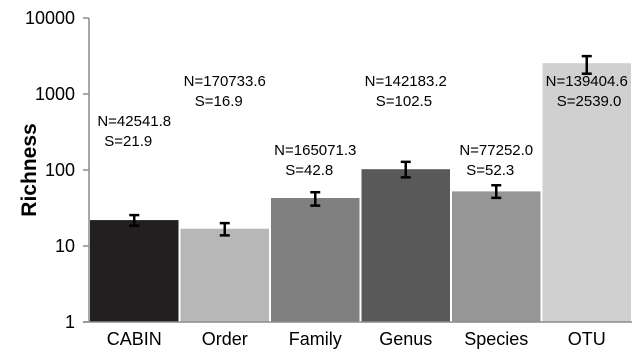 This screenshot has width=636, height=352. Describe the element at coordinates (586, 192) in the screenshot. I see `bar-otu` at that location.